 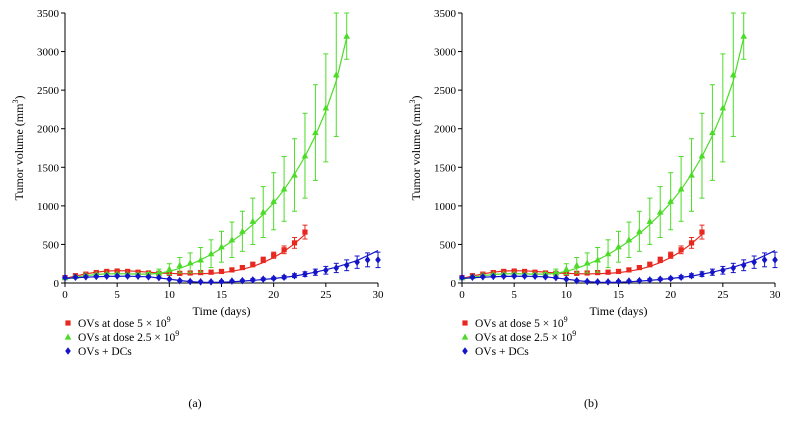 I want to click on y-axis-label-text: Tumor volume (mm, so click(x=416, y=152).